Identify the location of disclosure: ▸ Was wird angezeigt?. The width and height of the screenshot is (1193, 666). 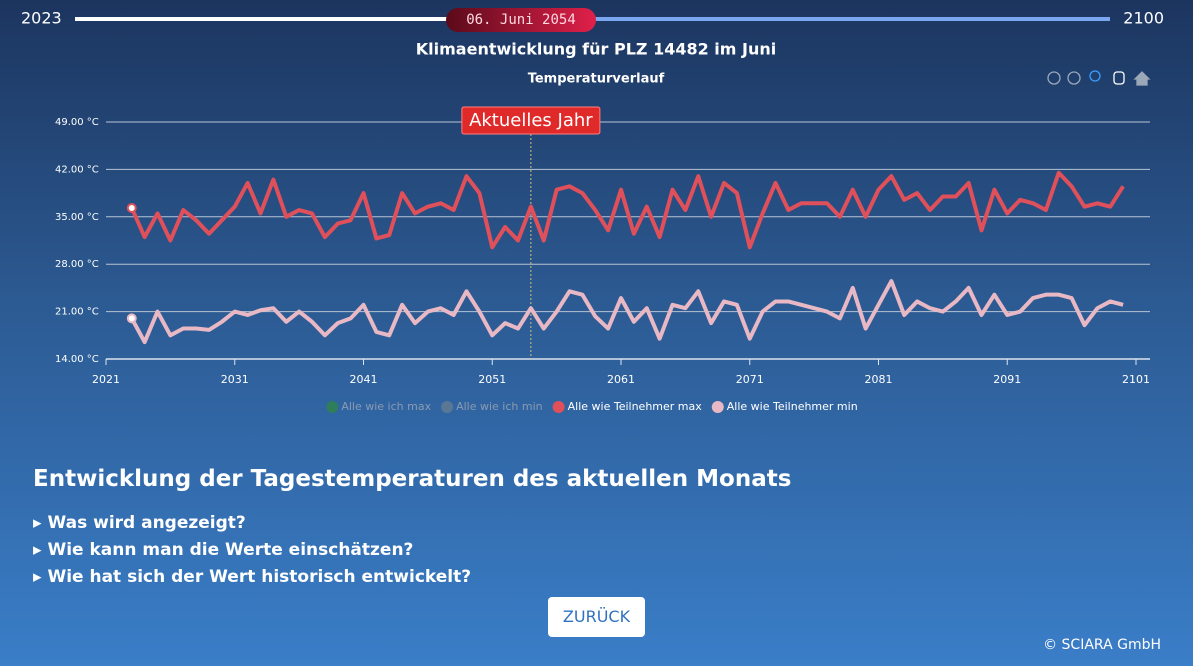
(139, 523).